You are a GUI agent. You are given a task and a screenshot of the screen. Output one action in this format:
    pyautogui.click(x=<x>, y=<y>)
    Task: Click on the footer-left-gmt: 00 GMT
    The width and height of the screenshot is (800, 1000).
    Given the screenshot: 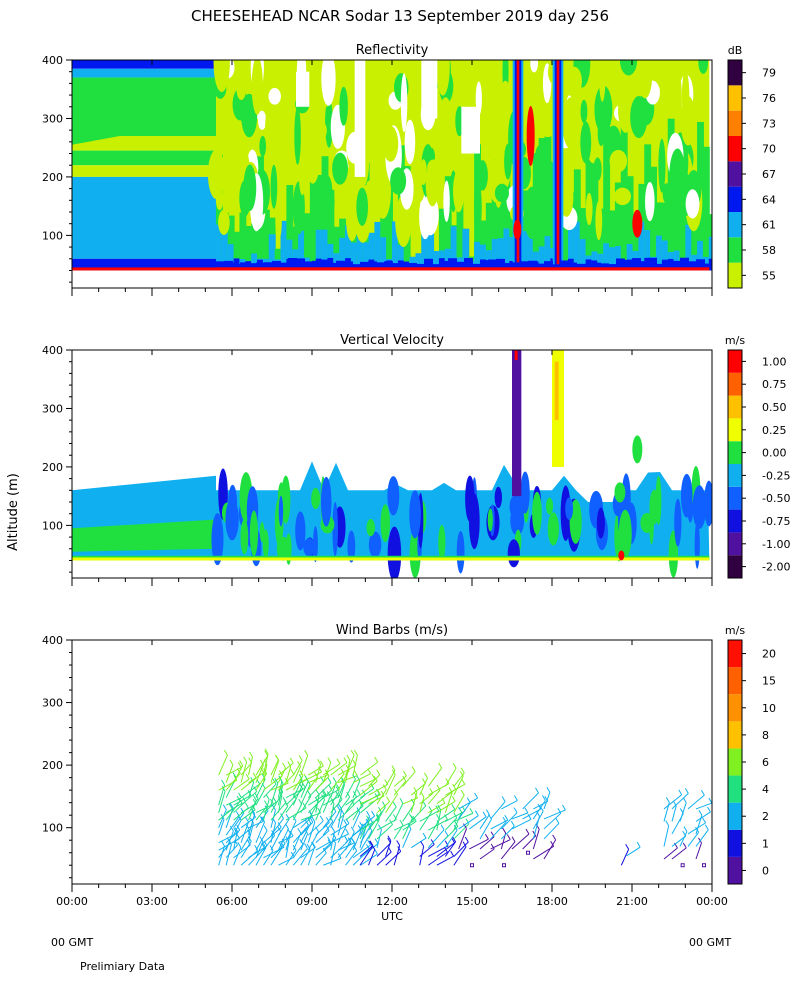 What is the action you would take?
    pyautogui.click(x=72, y=942)
    